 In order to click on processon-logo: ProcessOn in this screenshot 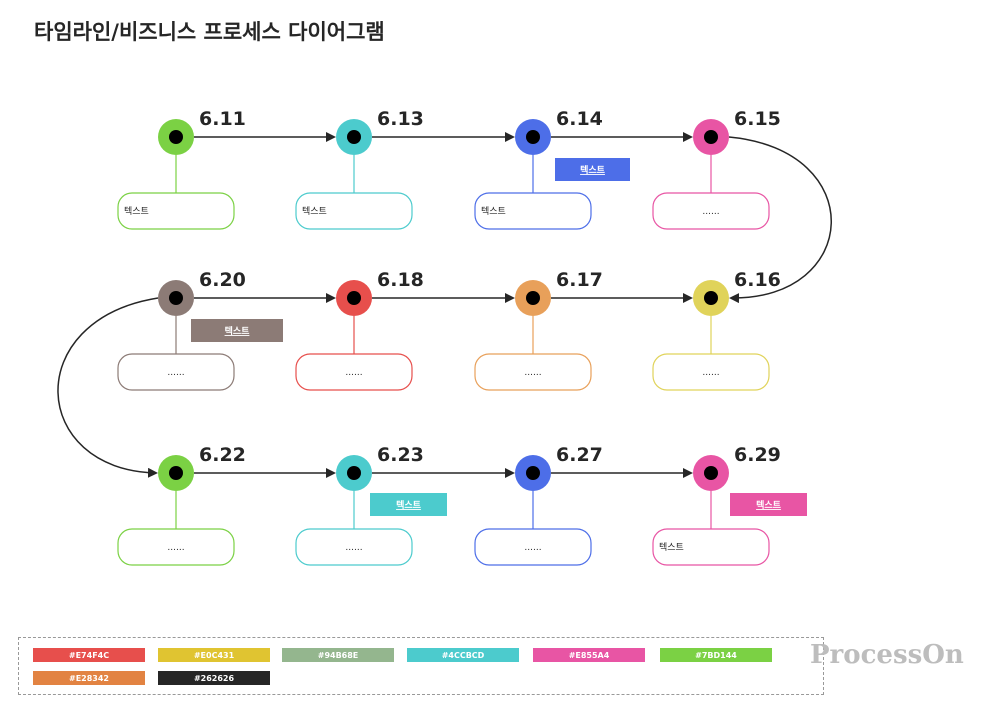, I will do `click(887, 655)`.